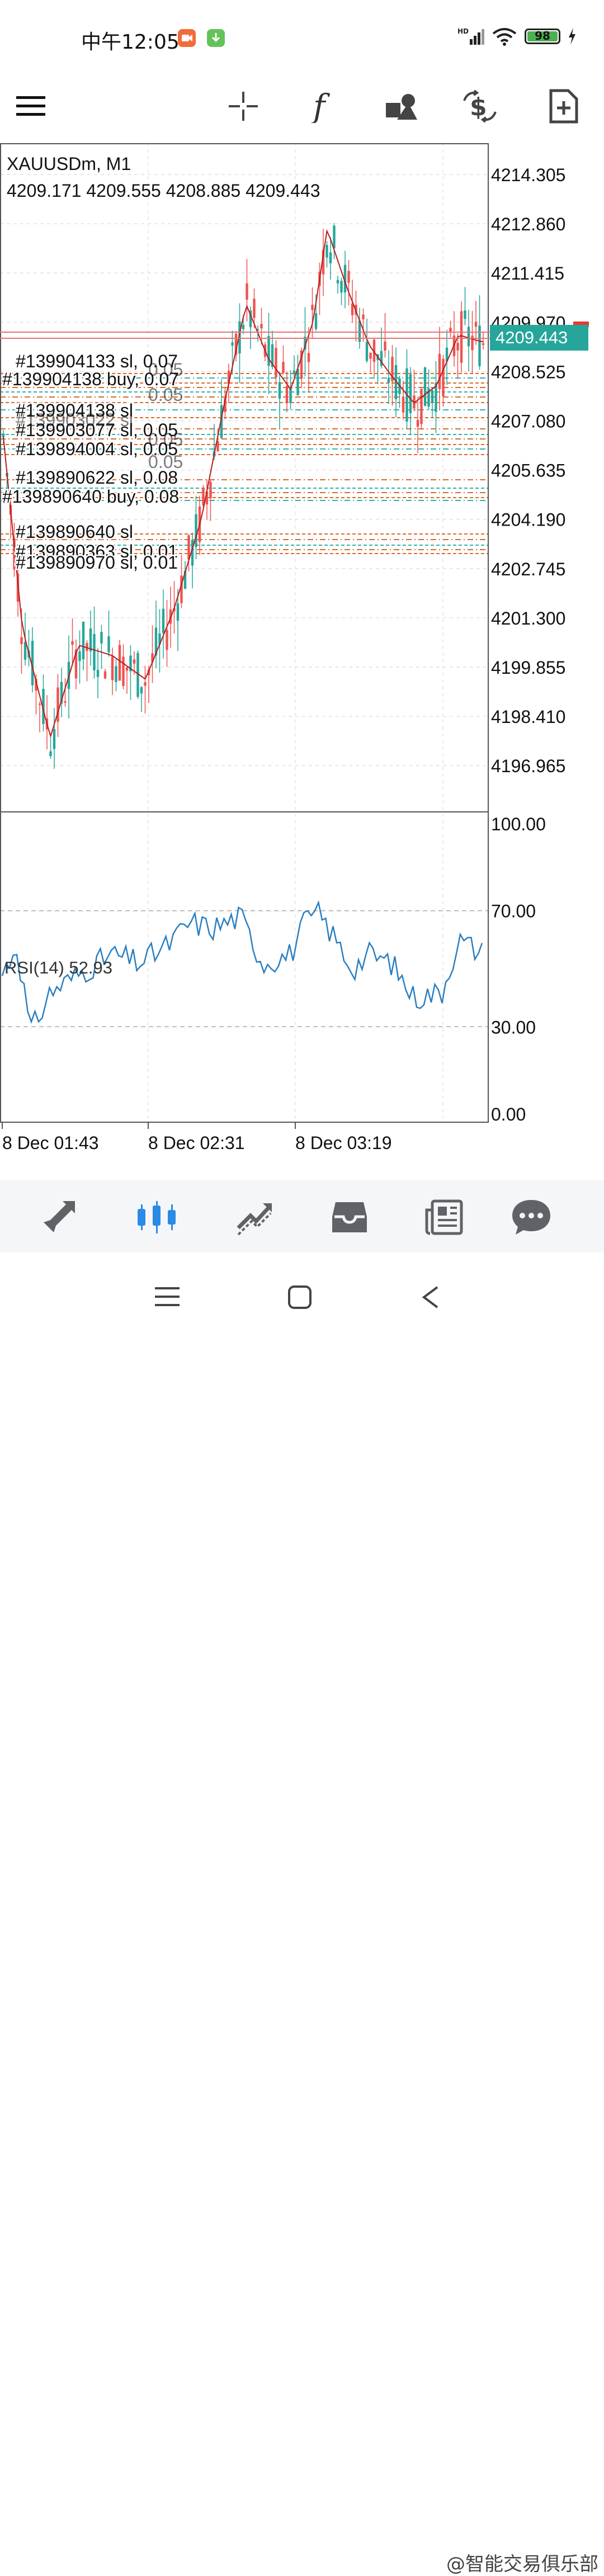 This screenshot has height=2576, width=604. I want to click on order-label: #139890640 buy, 0.08, so click(90, 496).